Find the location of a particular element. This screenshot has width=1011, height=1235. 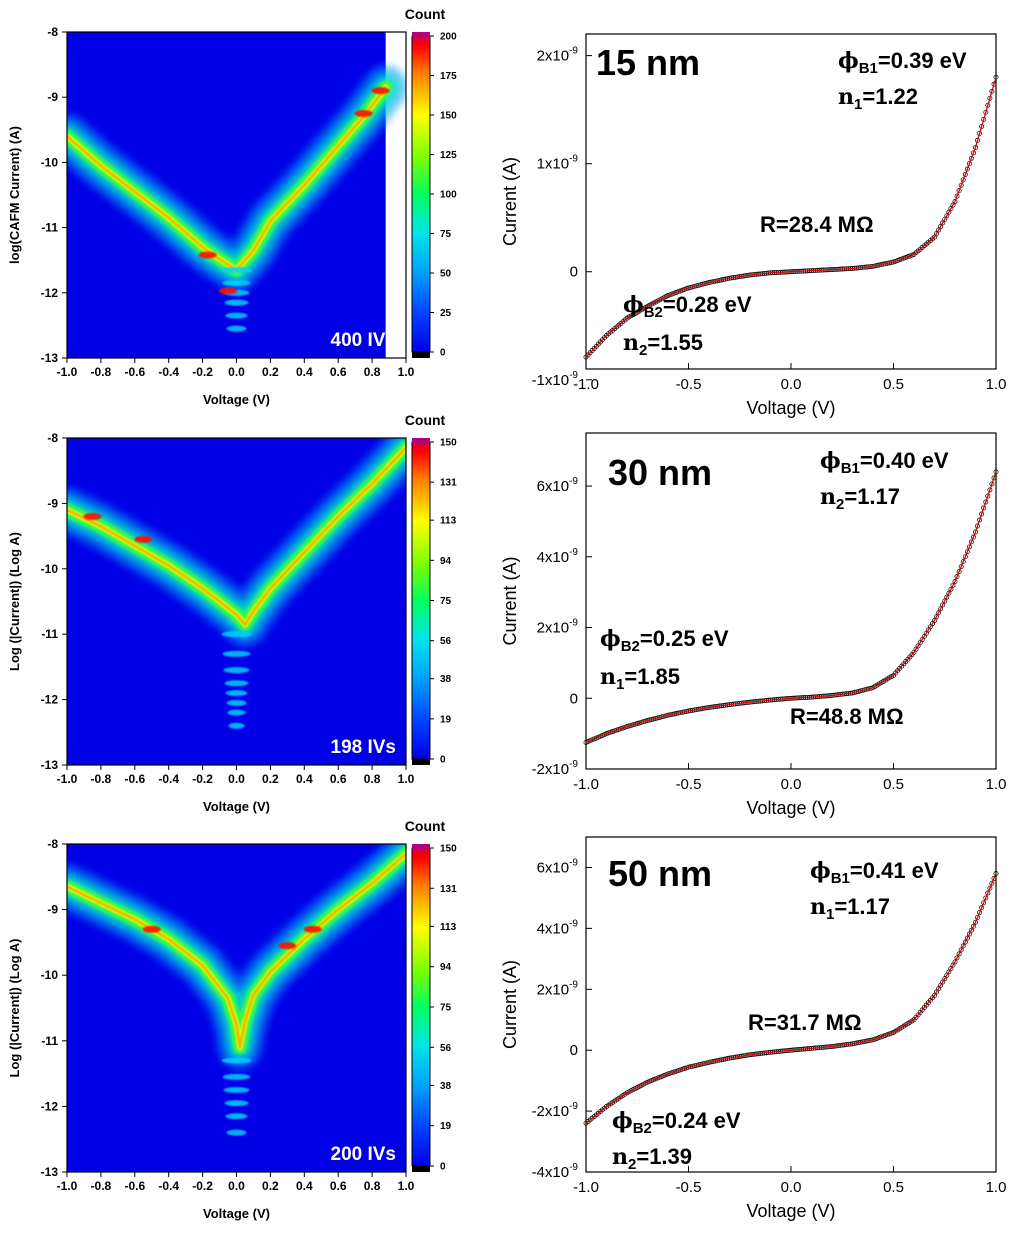

y-tick-label: -2x10⁻⁹ is located at coordinates (555, 1110).